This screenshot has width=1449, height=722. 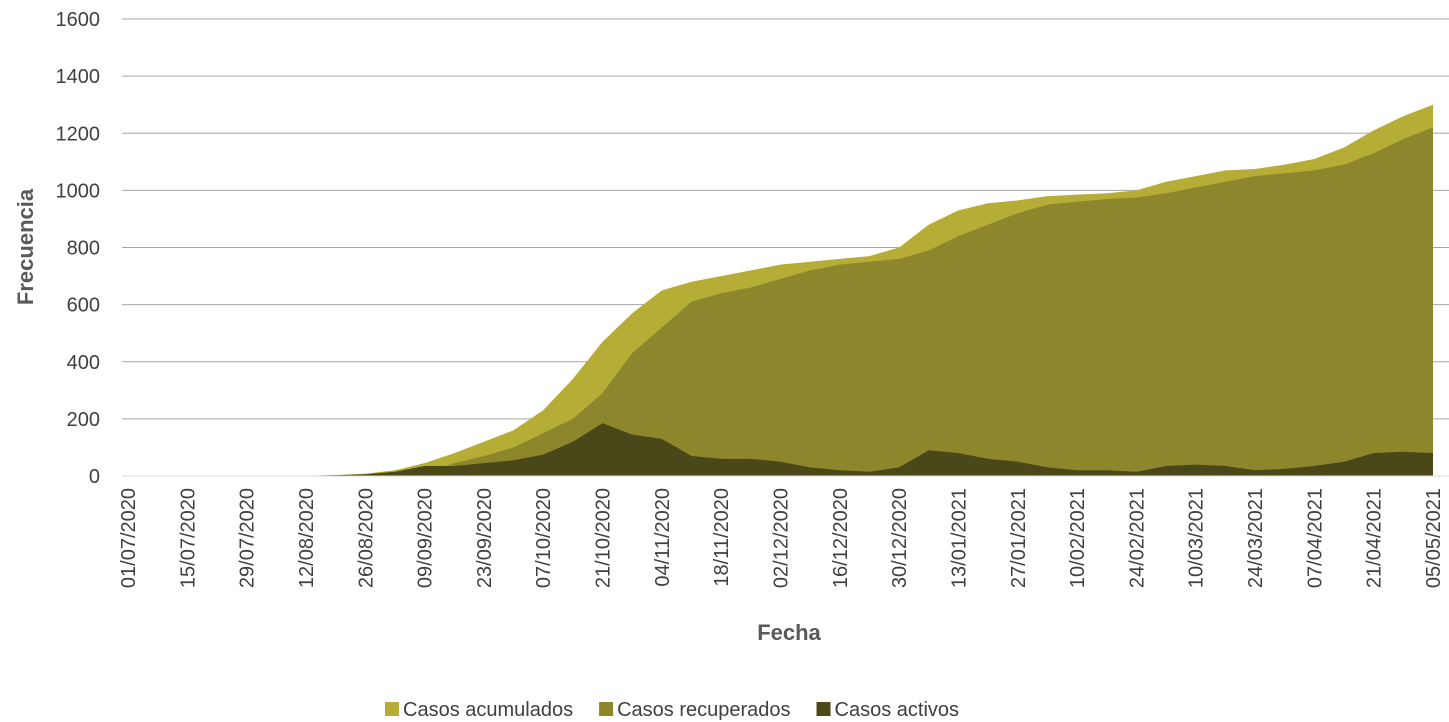 I want to click on x-tick-label: 30/12/2020, so click(x=900, y=538).